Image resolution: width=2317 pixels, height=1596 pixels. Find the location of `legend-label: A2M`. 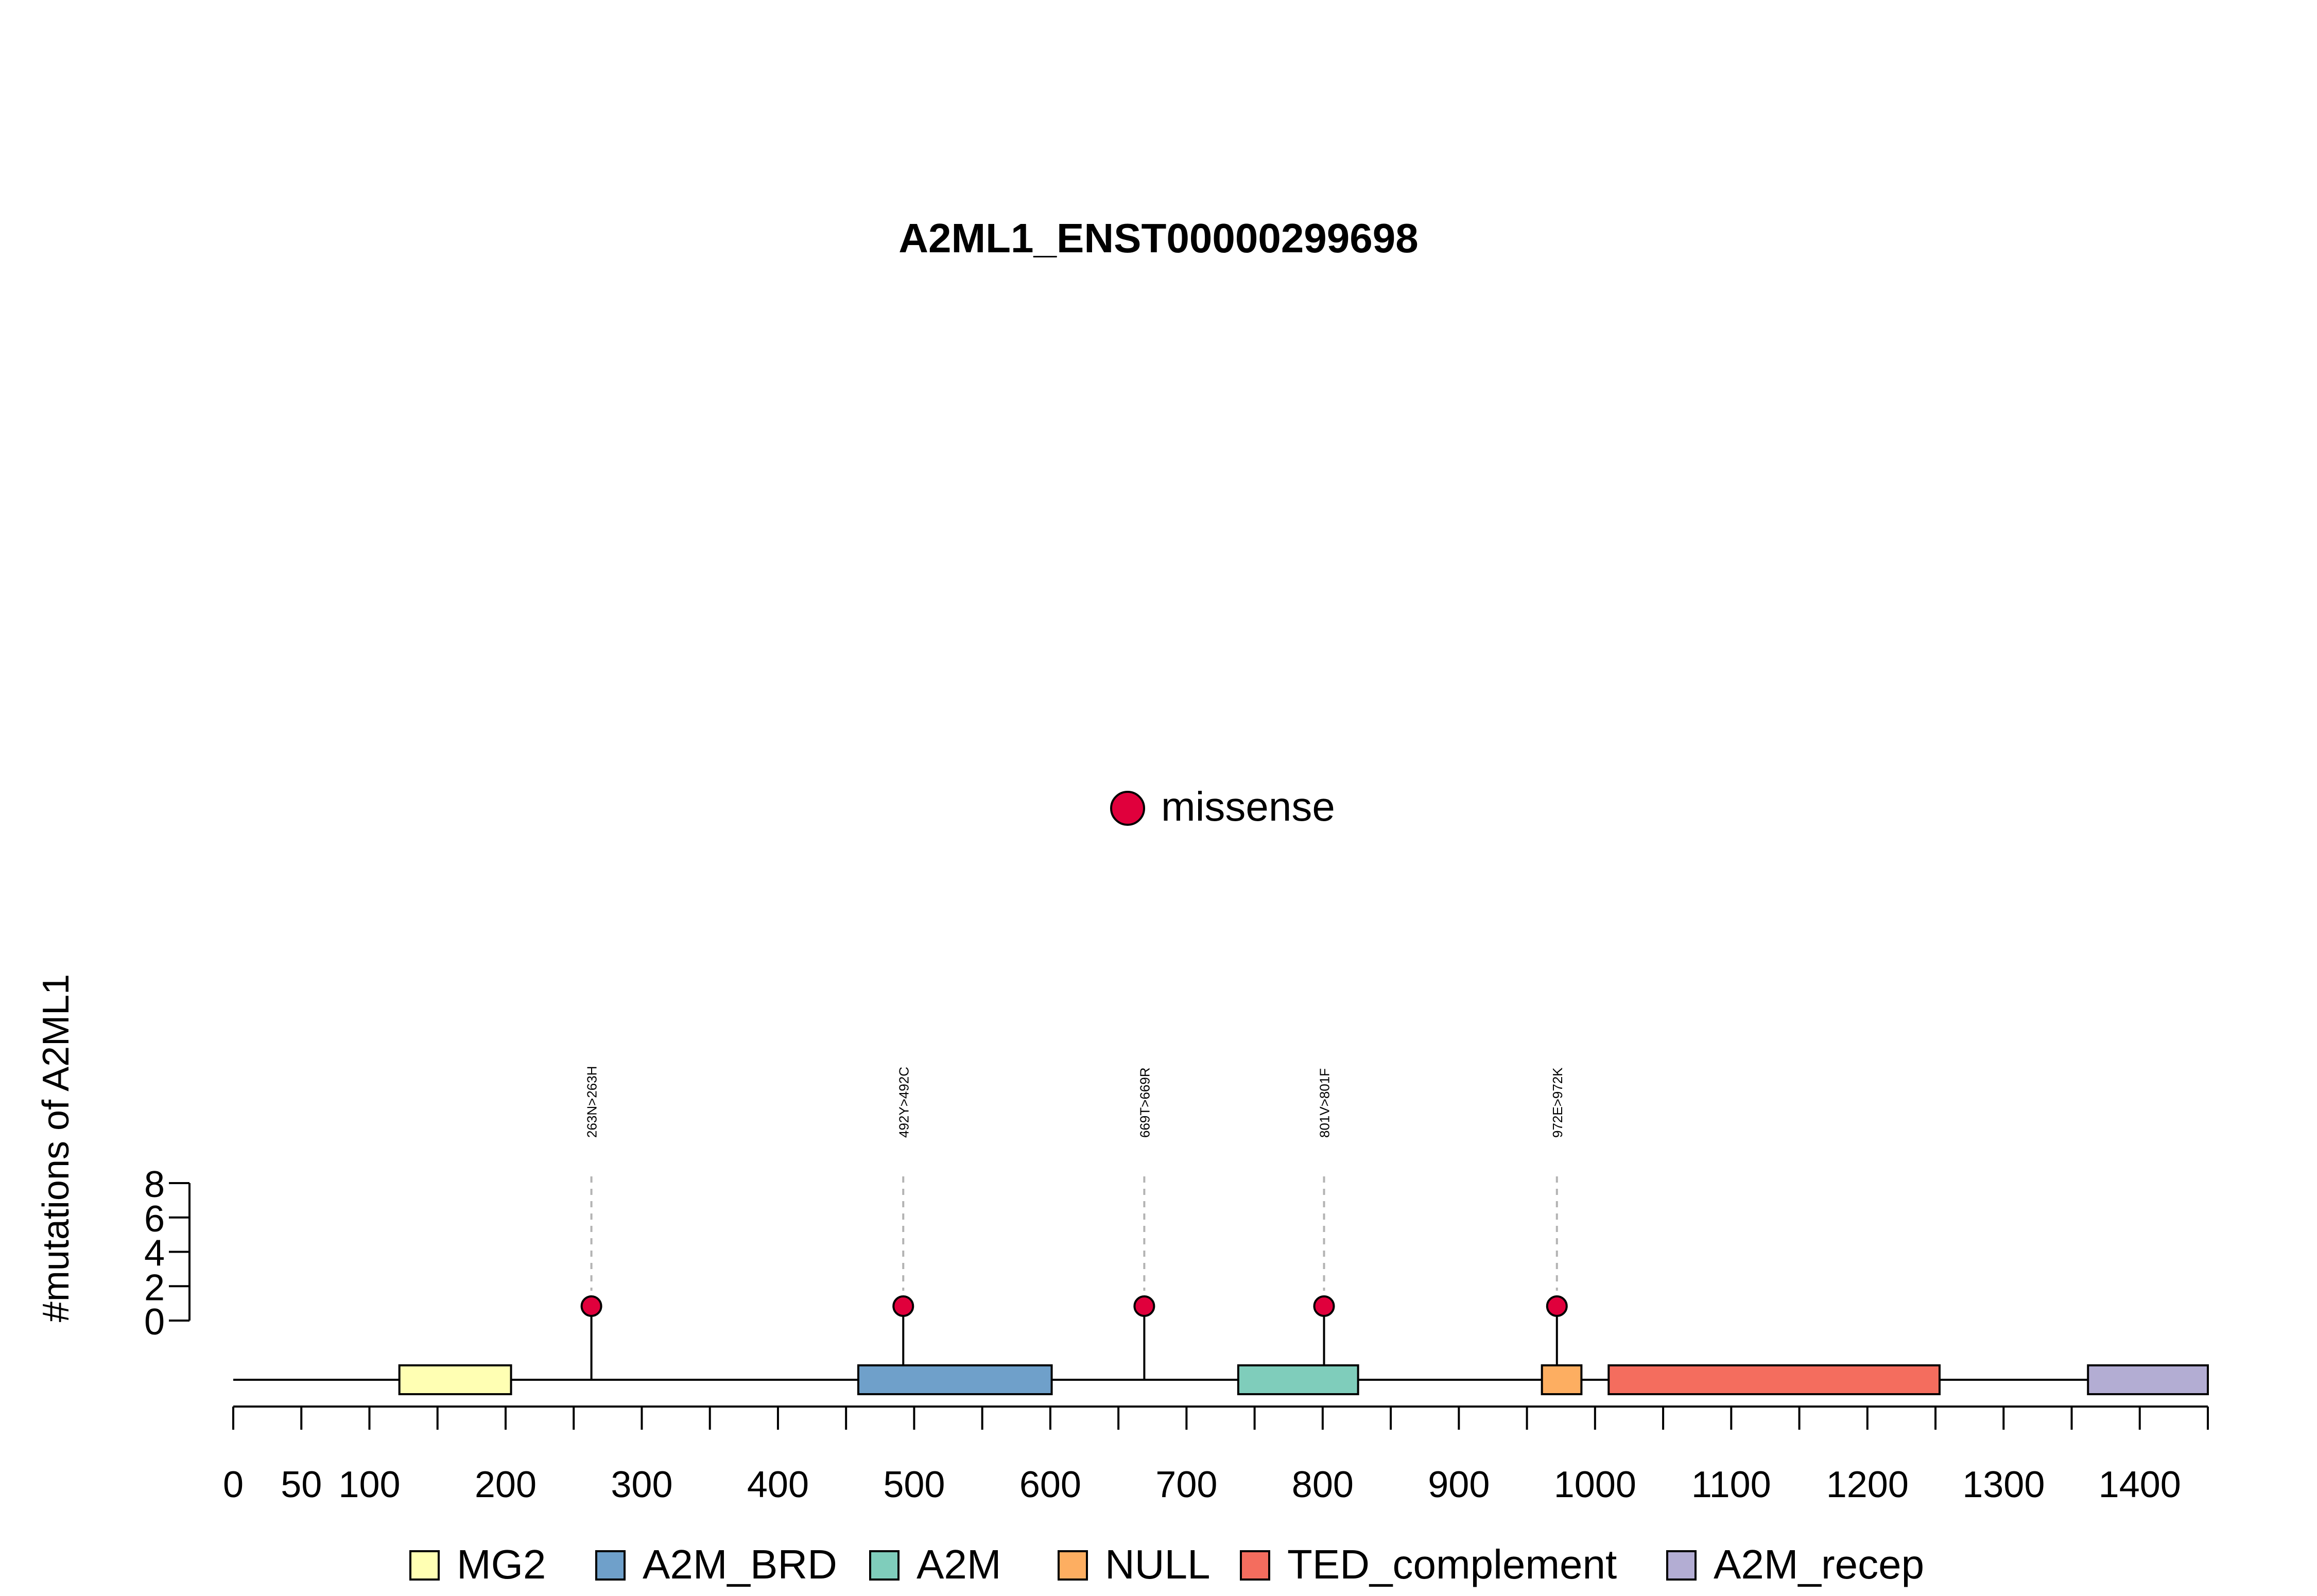

legend-label: A2M is located at coordinates (959, 1564).